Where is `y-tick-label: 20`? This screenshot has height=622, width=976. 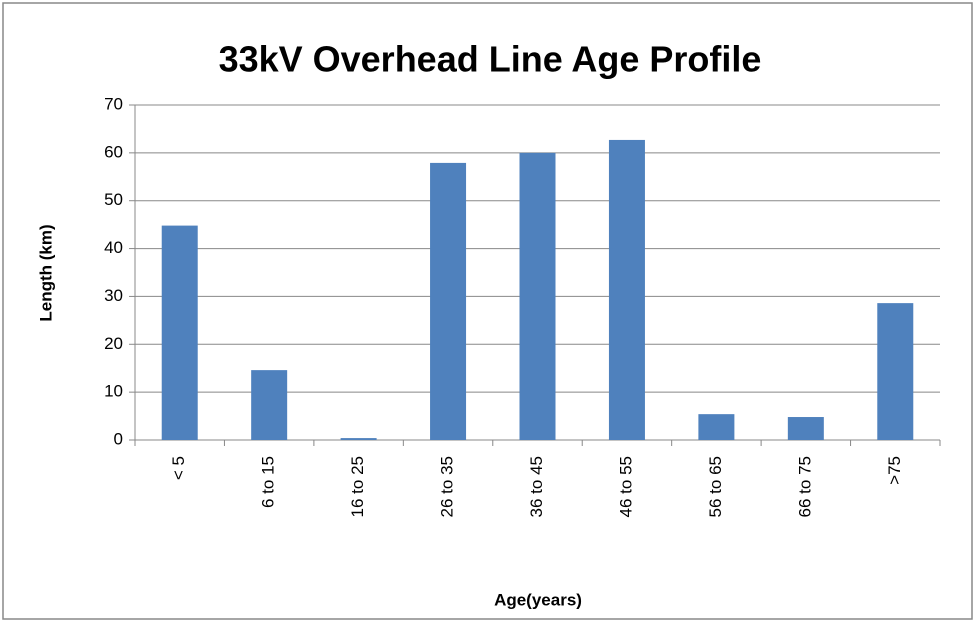 y-tick-label: 20 is located at coordinates (113, 343).